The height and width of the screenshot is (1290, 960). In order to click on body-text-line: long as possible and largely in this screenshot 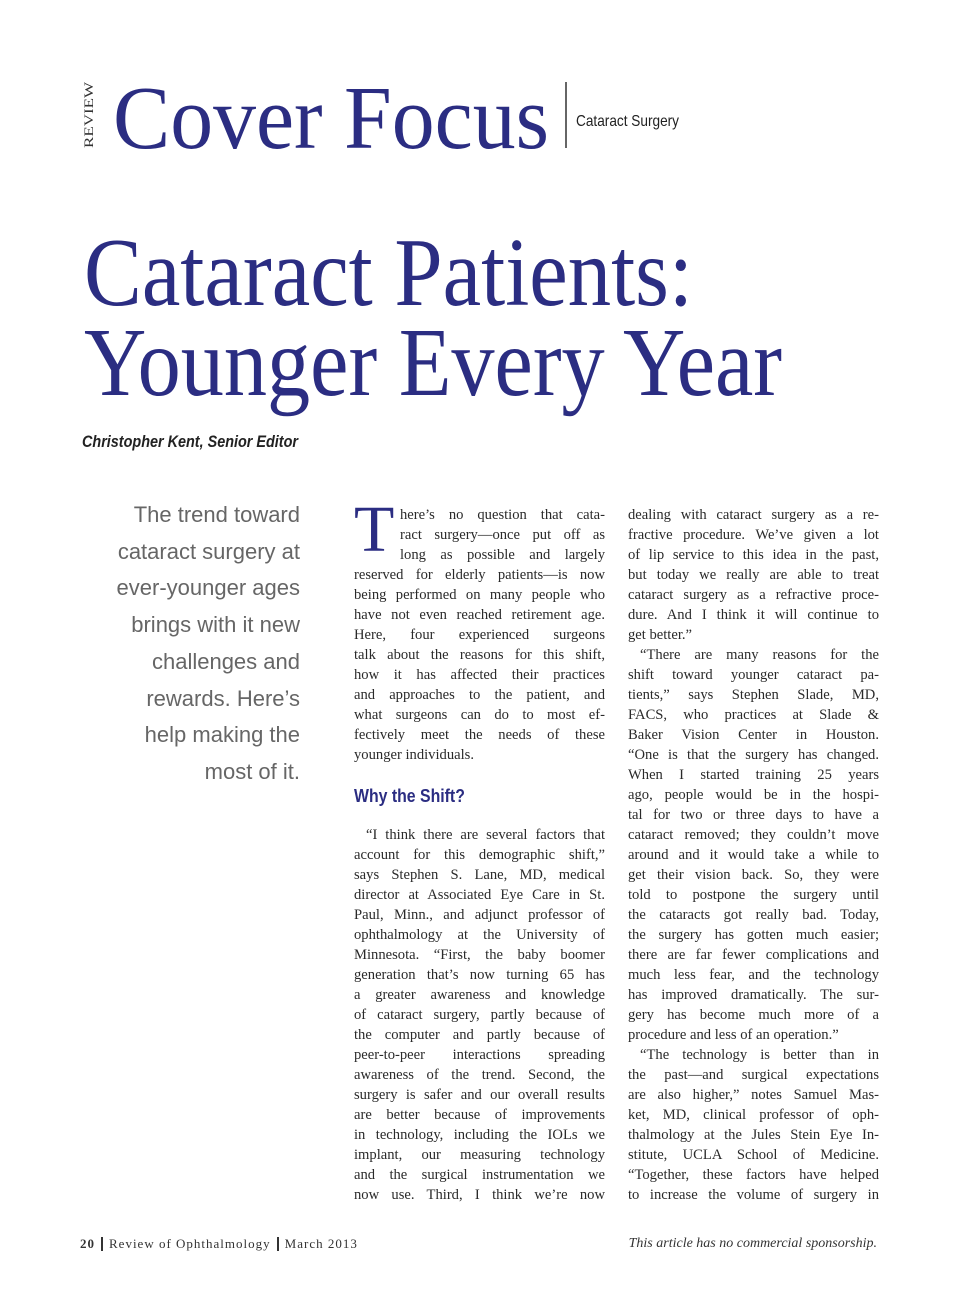, I will do `click(502, 555)`.